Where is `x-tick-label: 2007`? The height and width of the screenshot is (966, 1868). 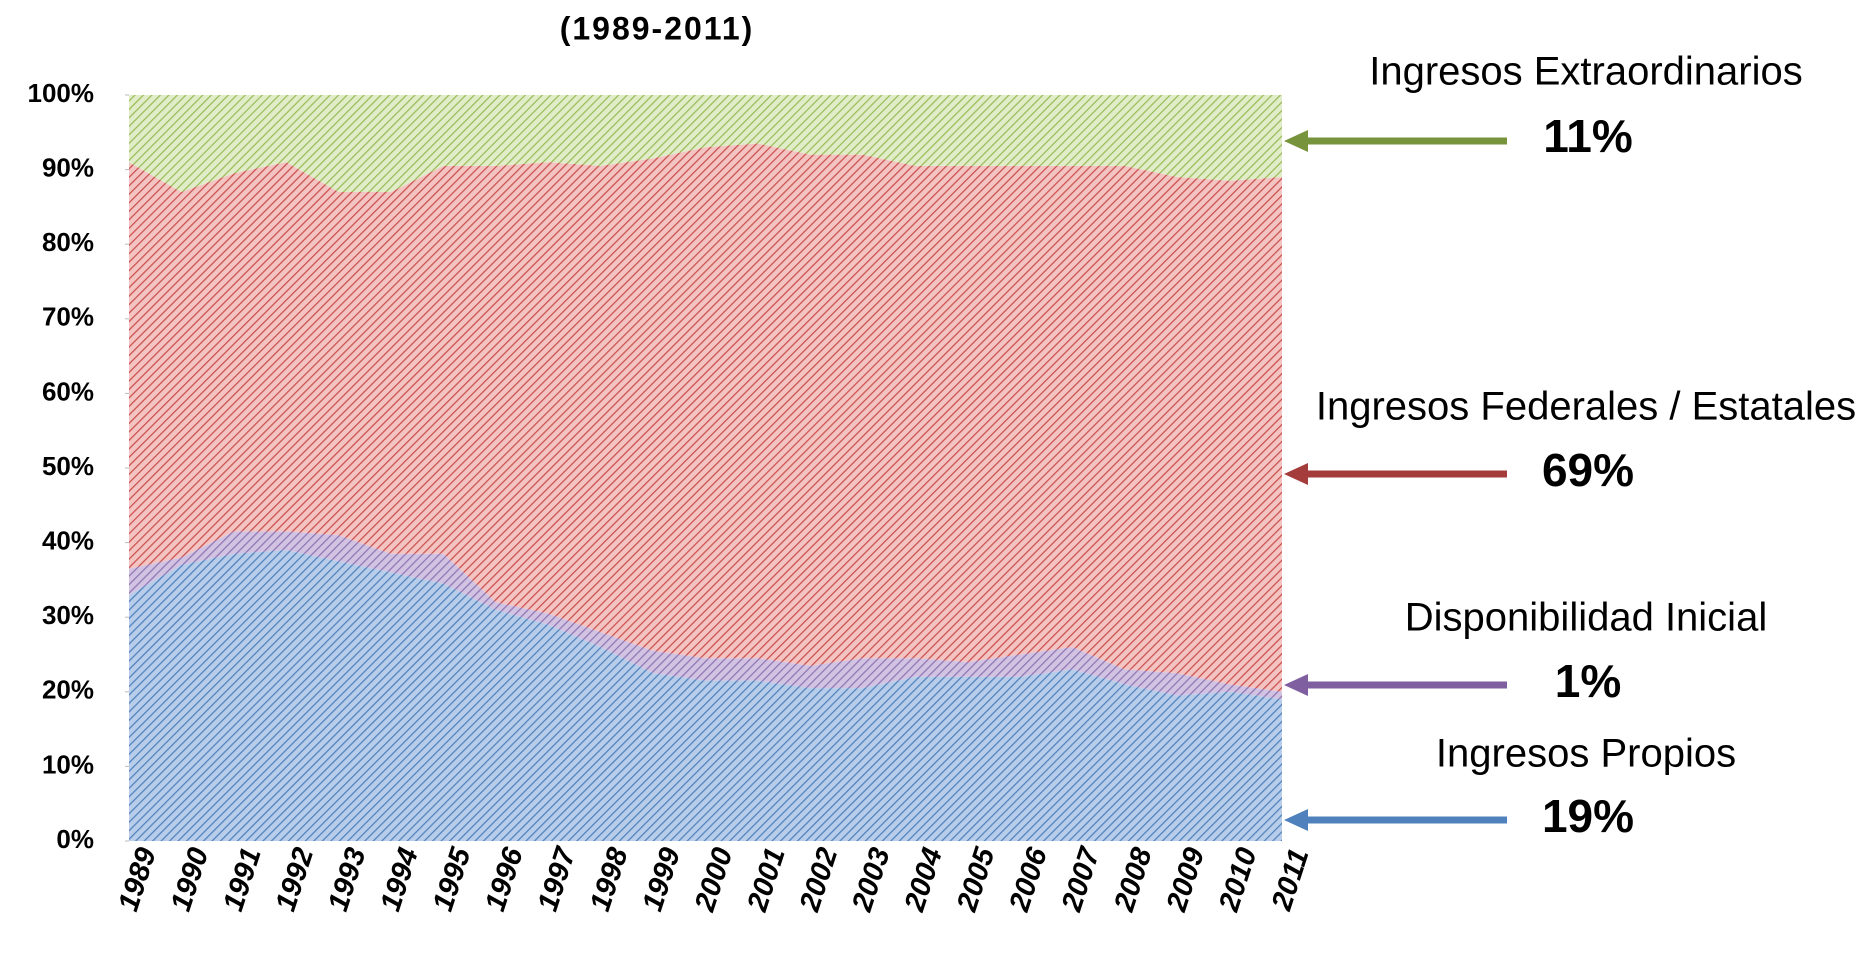
x-tick-label: 2007 is located at coordinates (1081, 879).